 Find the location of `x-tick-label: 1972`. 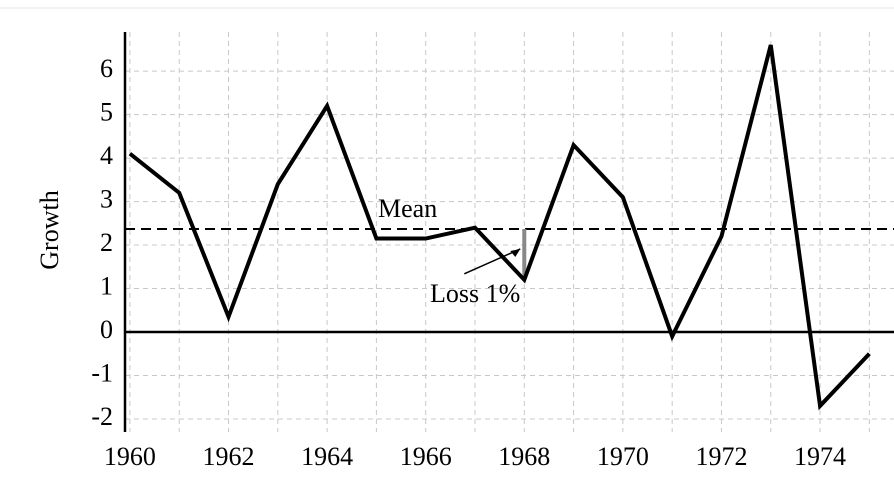

x-tick-label: 1972 is located at coordinates (721, 456).